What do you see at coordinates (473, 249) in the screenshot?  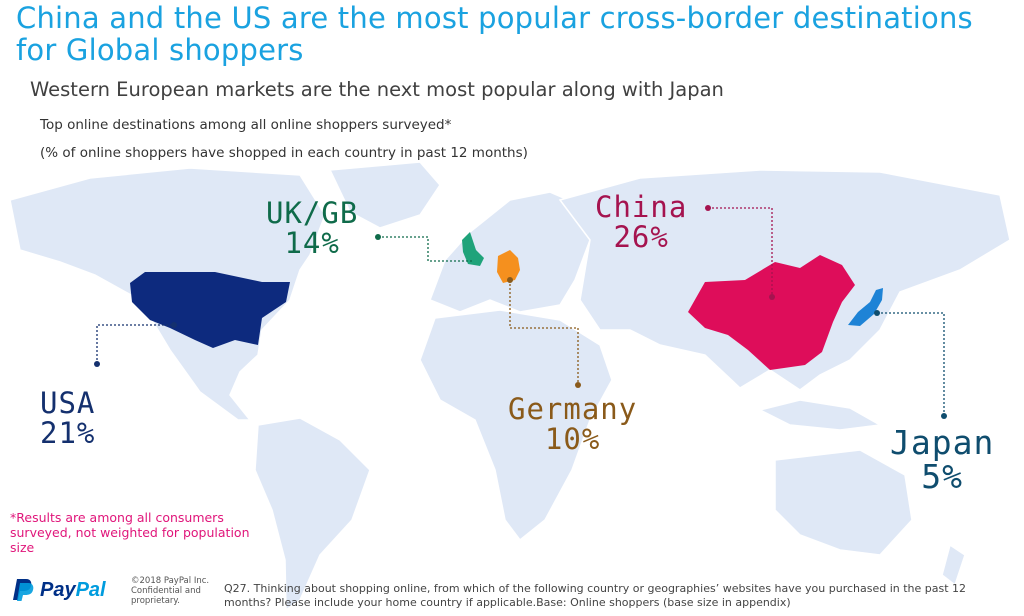 I see `uk-shape` at bounding box center [473, 249].